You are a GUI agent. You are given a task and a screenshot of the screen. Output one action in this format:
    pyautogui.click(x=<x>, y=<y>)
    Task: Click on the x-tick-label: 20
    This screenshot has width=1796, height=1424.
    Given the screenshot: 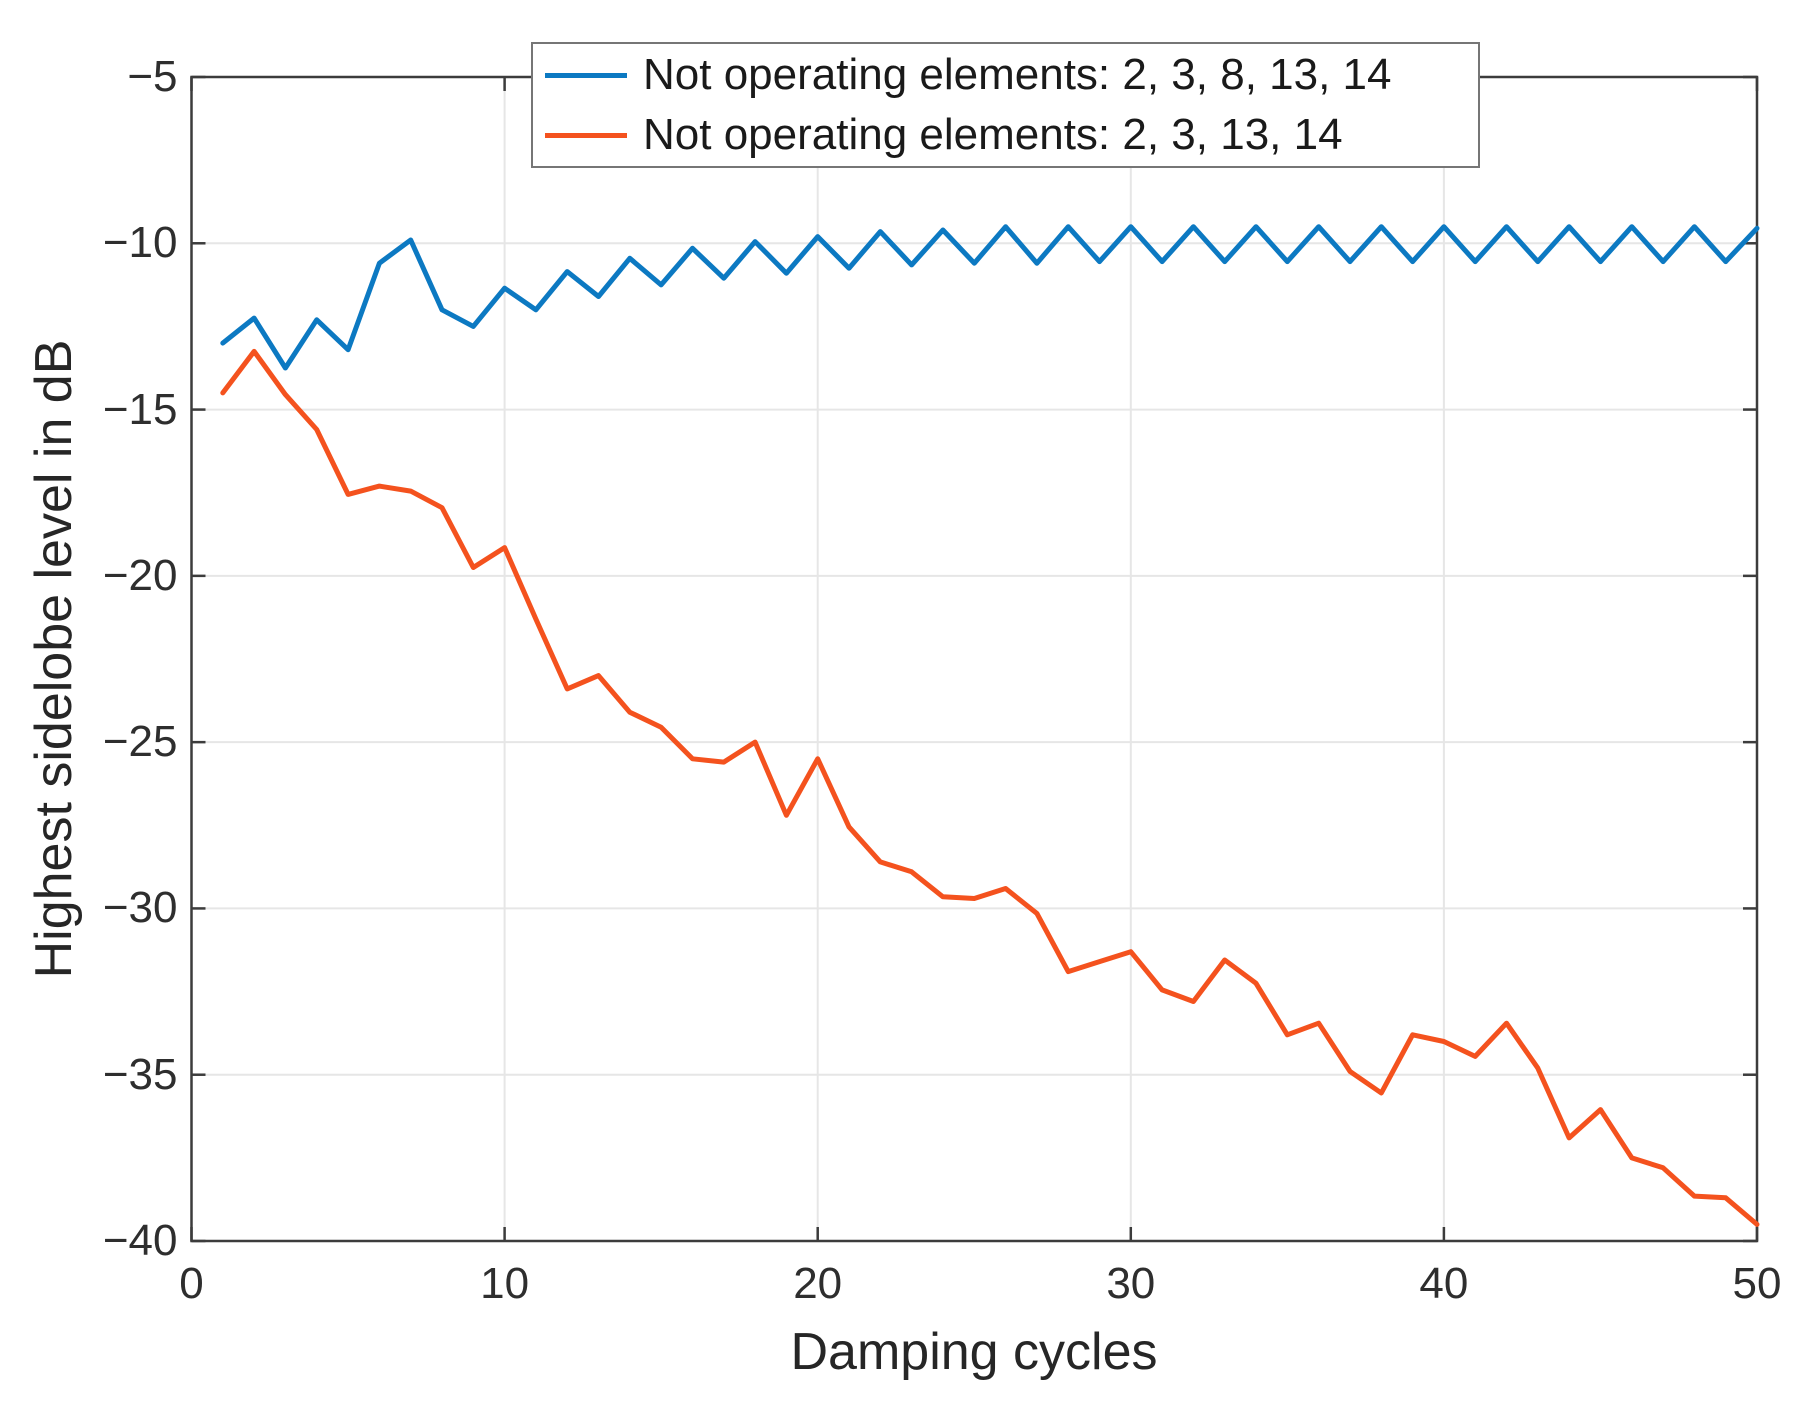 What is the action you would take?
    pyautogui.click(x=818, y=1283)
    